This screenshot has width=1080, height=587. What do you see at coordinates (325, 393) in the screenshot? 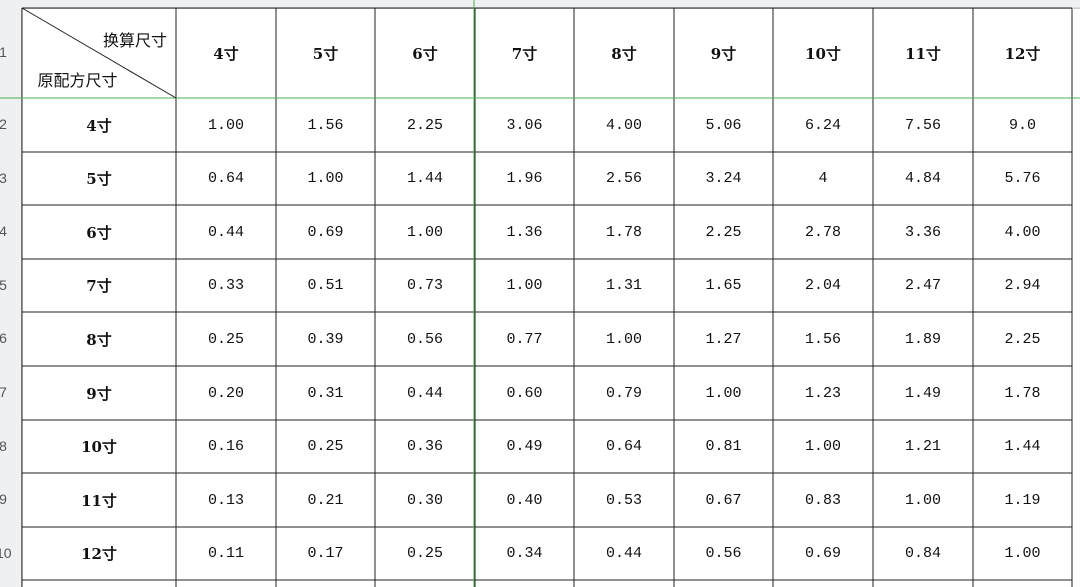
I see `value-cell: 0.31` at bounding box center [325, 393].